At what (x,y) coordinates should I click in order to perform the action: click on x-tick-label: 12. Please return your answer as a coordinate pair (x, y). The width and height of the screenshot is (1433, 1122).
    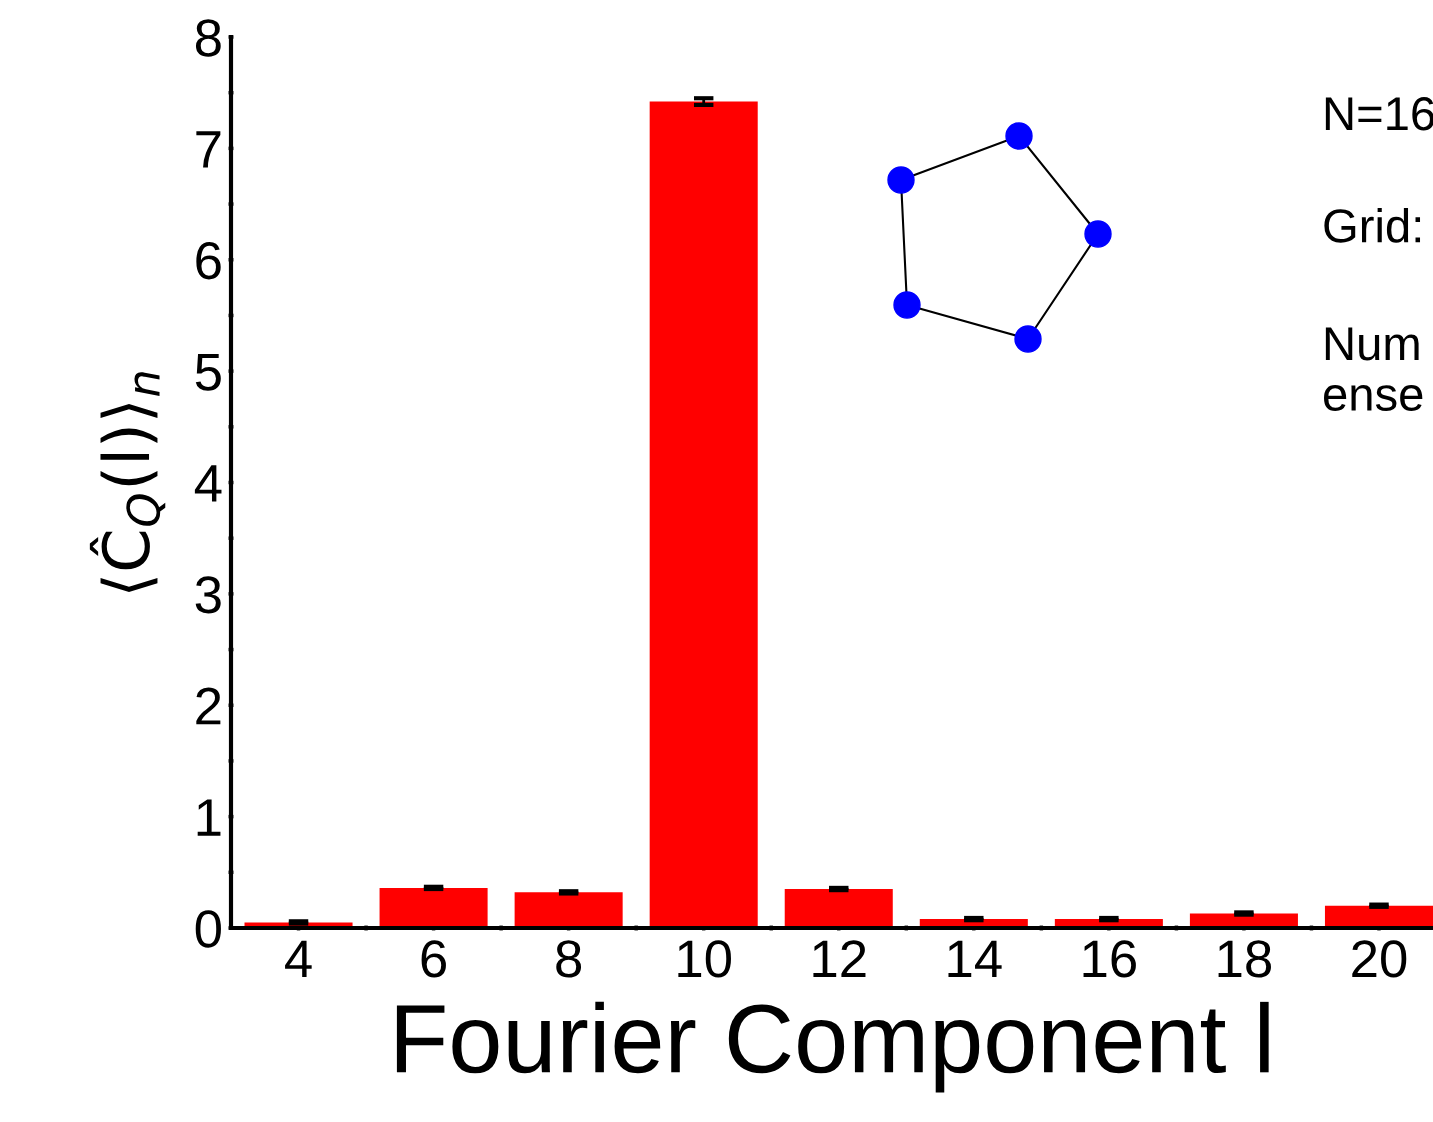
    Looking at the image, I should click on (839, 959).